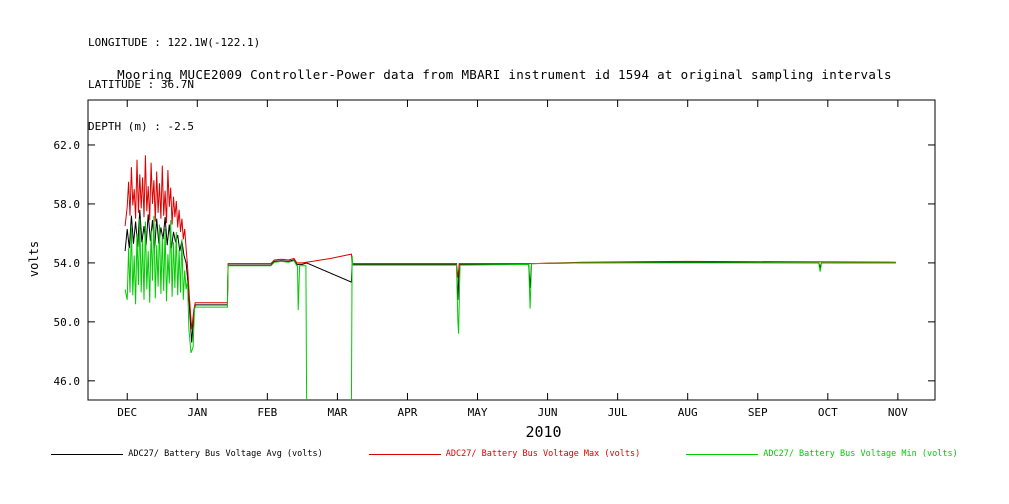  I want to click on legend-item-min: ADC27/ Battery Bus Voltage Min (volts), so click(822, 454).